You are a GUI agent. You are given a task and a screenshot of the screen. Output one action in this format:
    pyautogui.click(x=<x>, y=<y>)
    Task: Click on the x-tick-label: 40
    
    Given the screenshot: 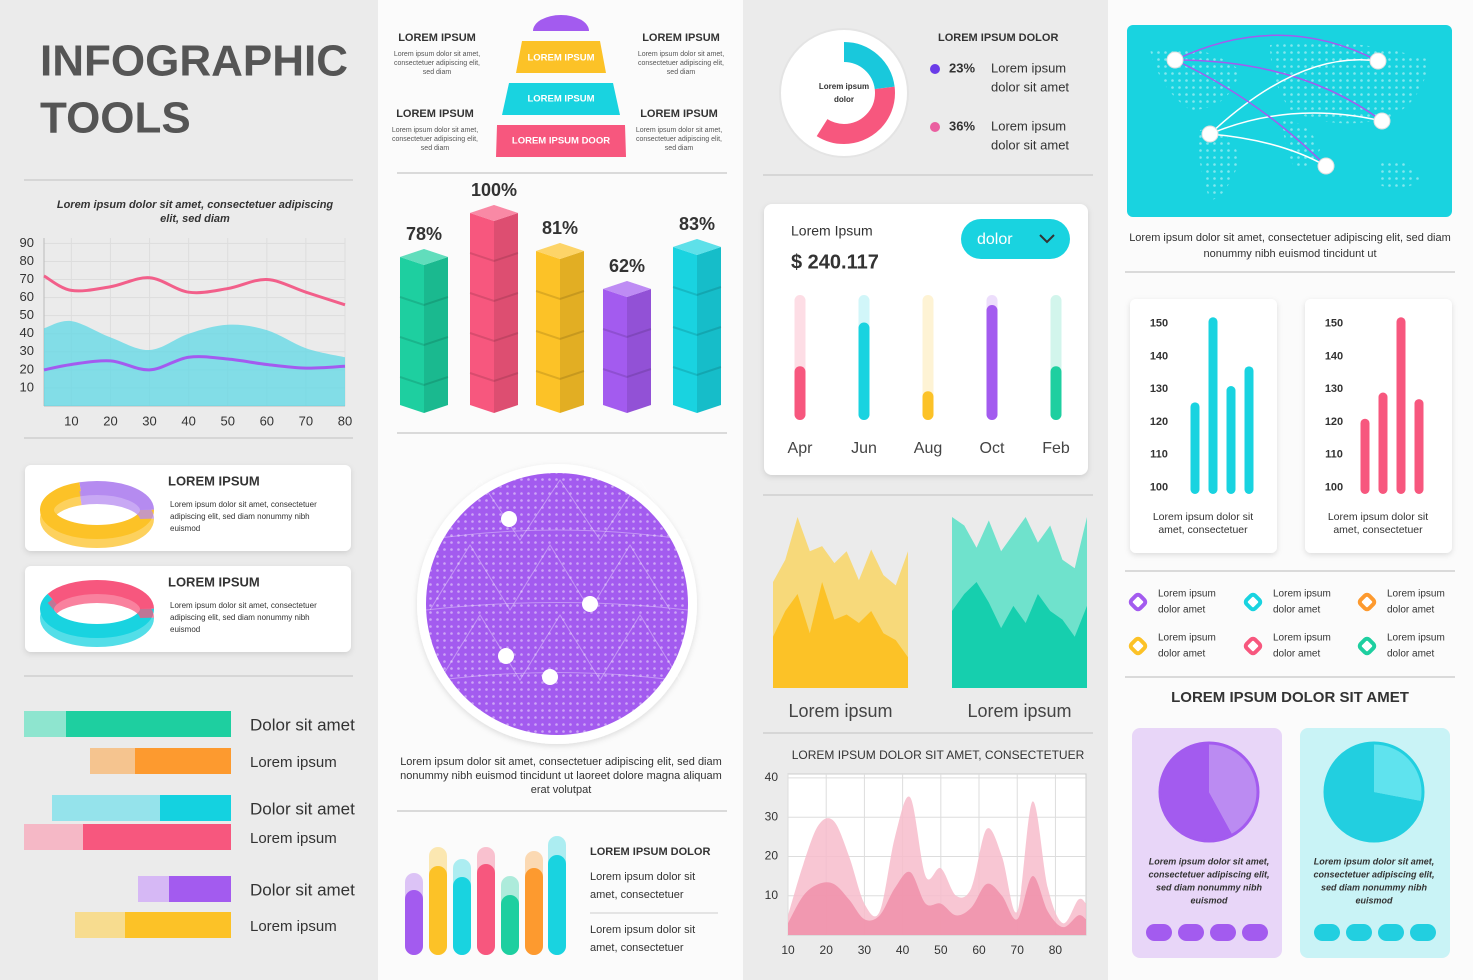 What is the action you would take?
    pyautogui.click(x=903, y=950)
    